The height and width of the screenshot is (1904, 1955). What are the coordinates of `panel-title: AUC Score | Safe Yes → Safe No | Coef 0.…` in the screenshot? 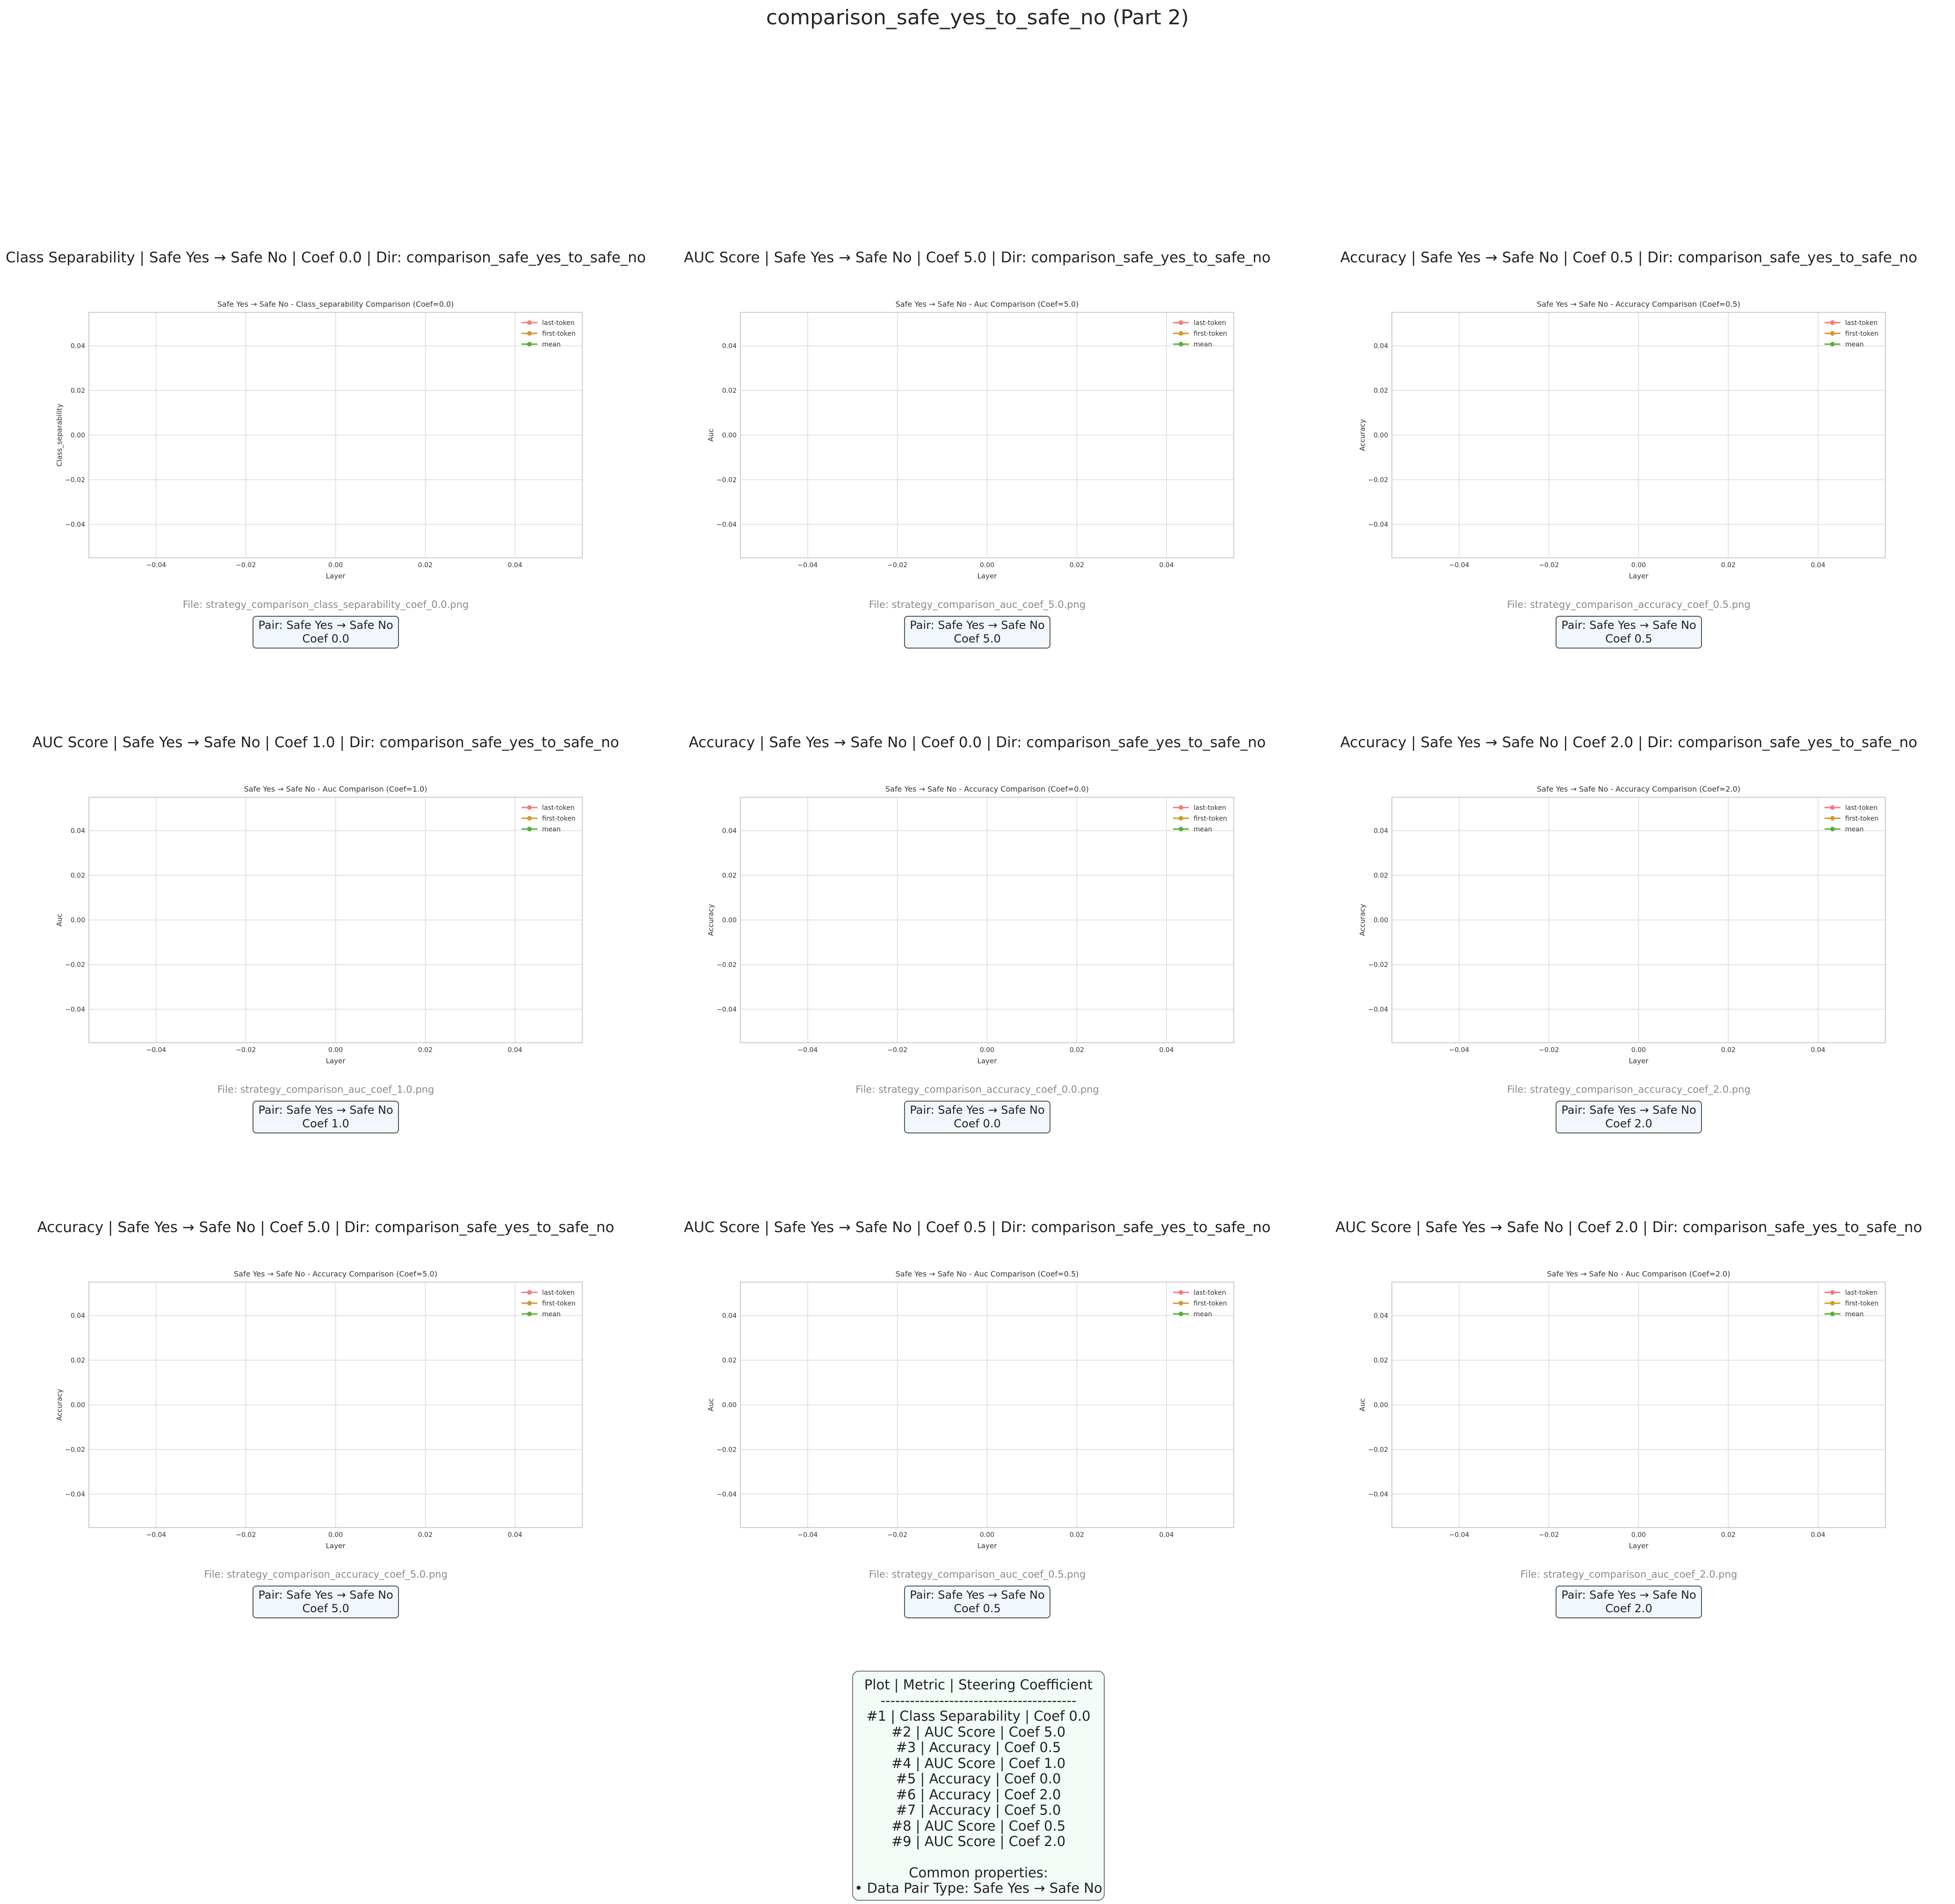 It's located at (977, 1227).